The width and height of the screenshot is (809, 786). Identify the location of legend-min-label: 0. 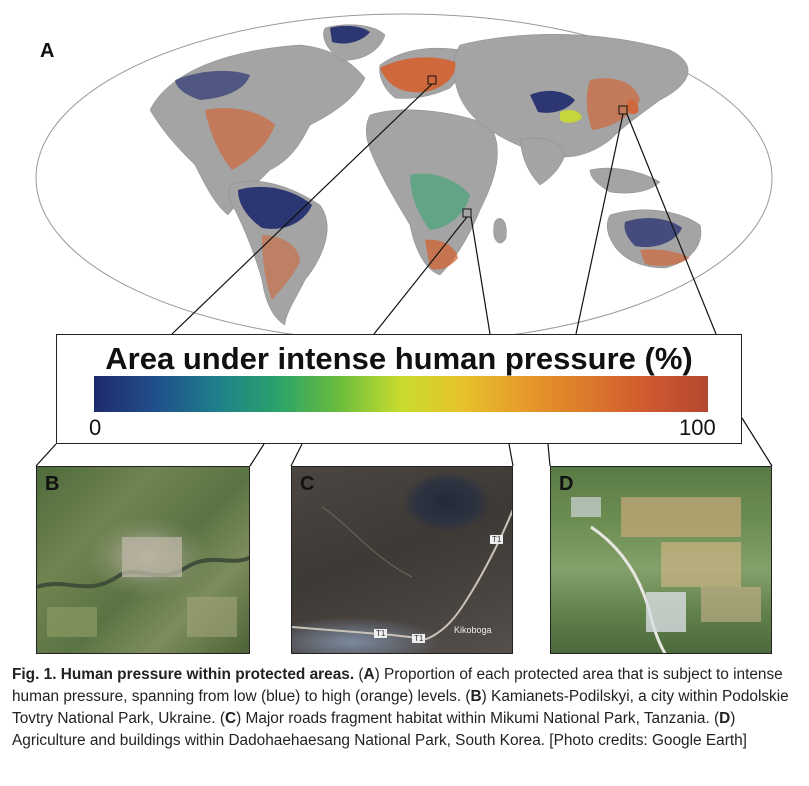
(95, 427).